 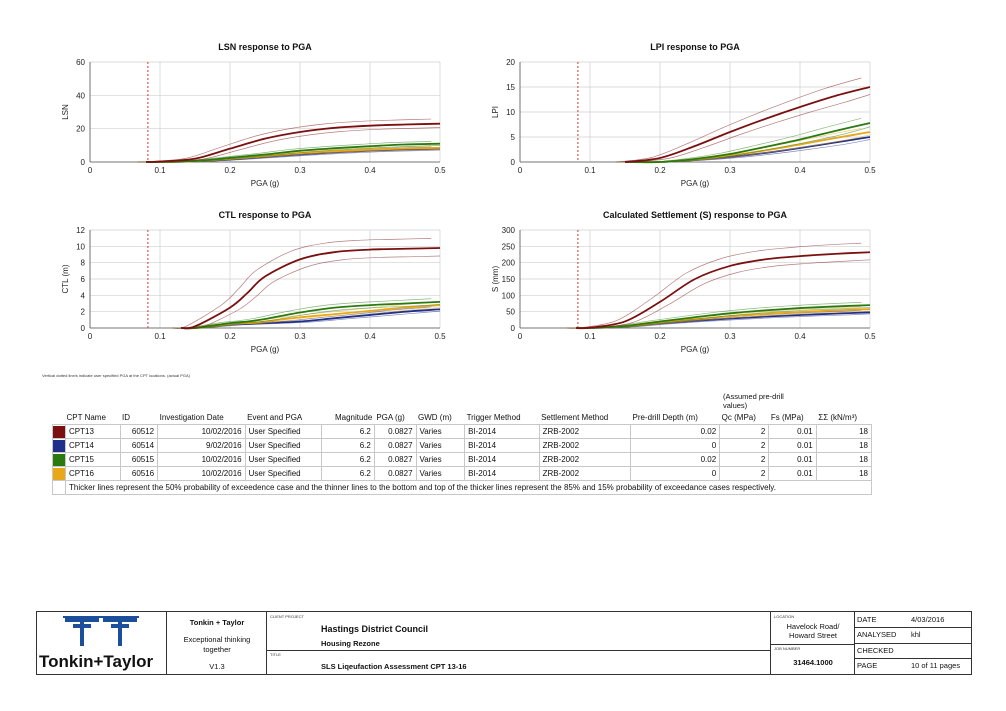 What do you see at coordinates (867, 665) in the screenshot?
I see `page-label: PAGE` at bounding box center [867, 665].